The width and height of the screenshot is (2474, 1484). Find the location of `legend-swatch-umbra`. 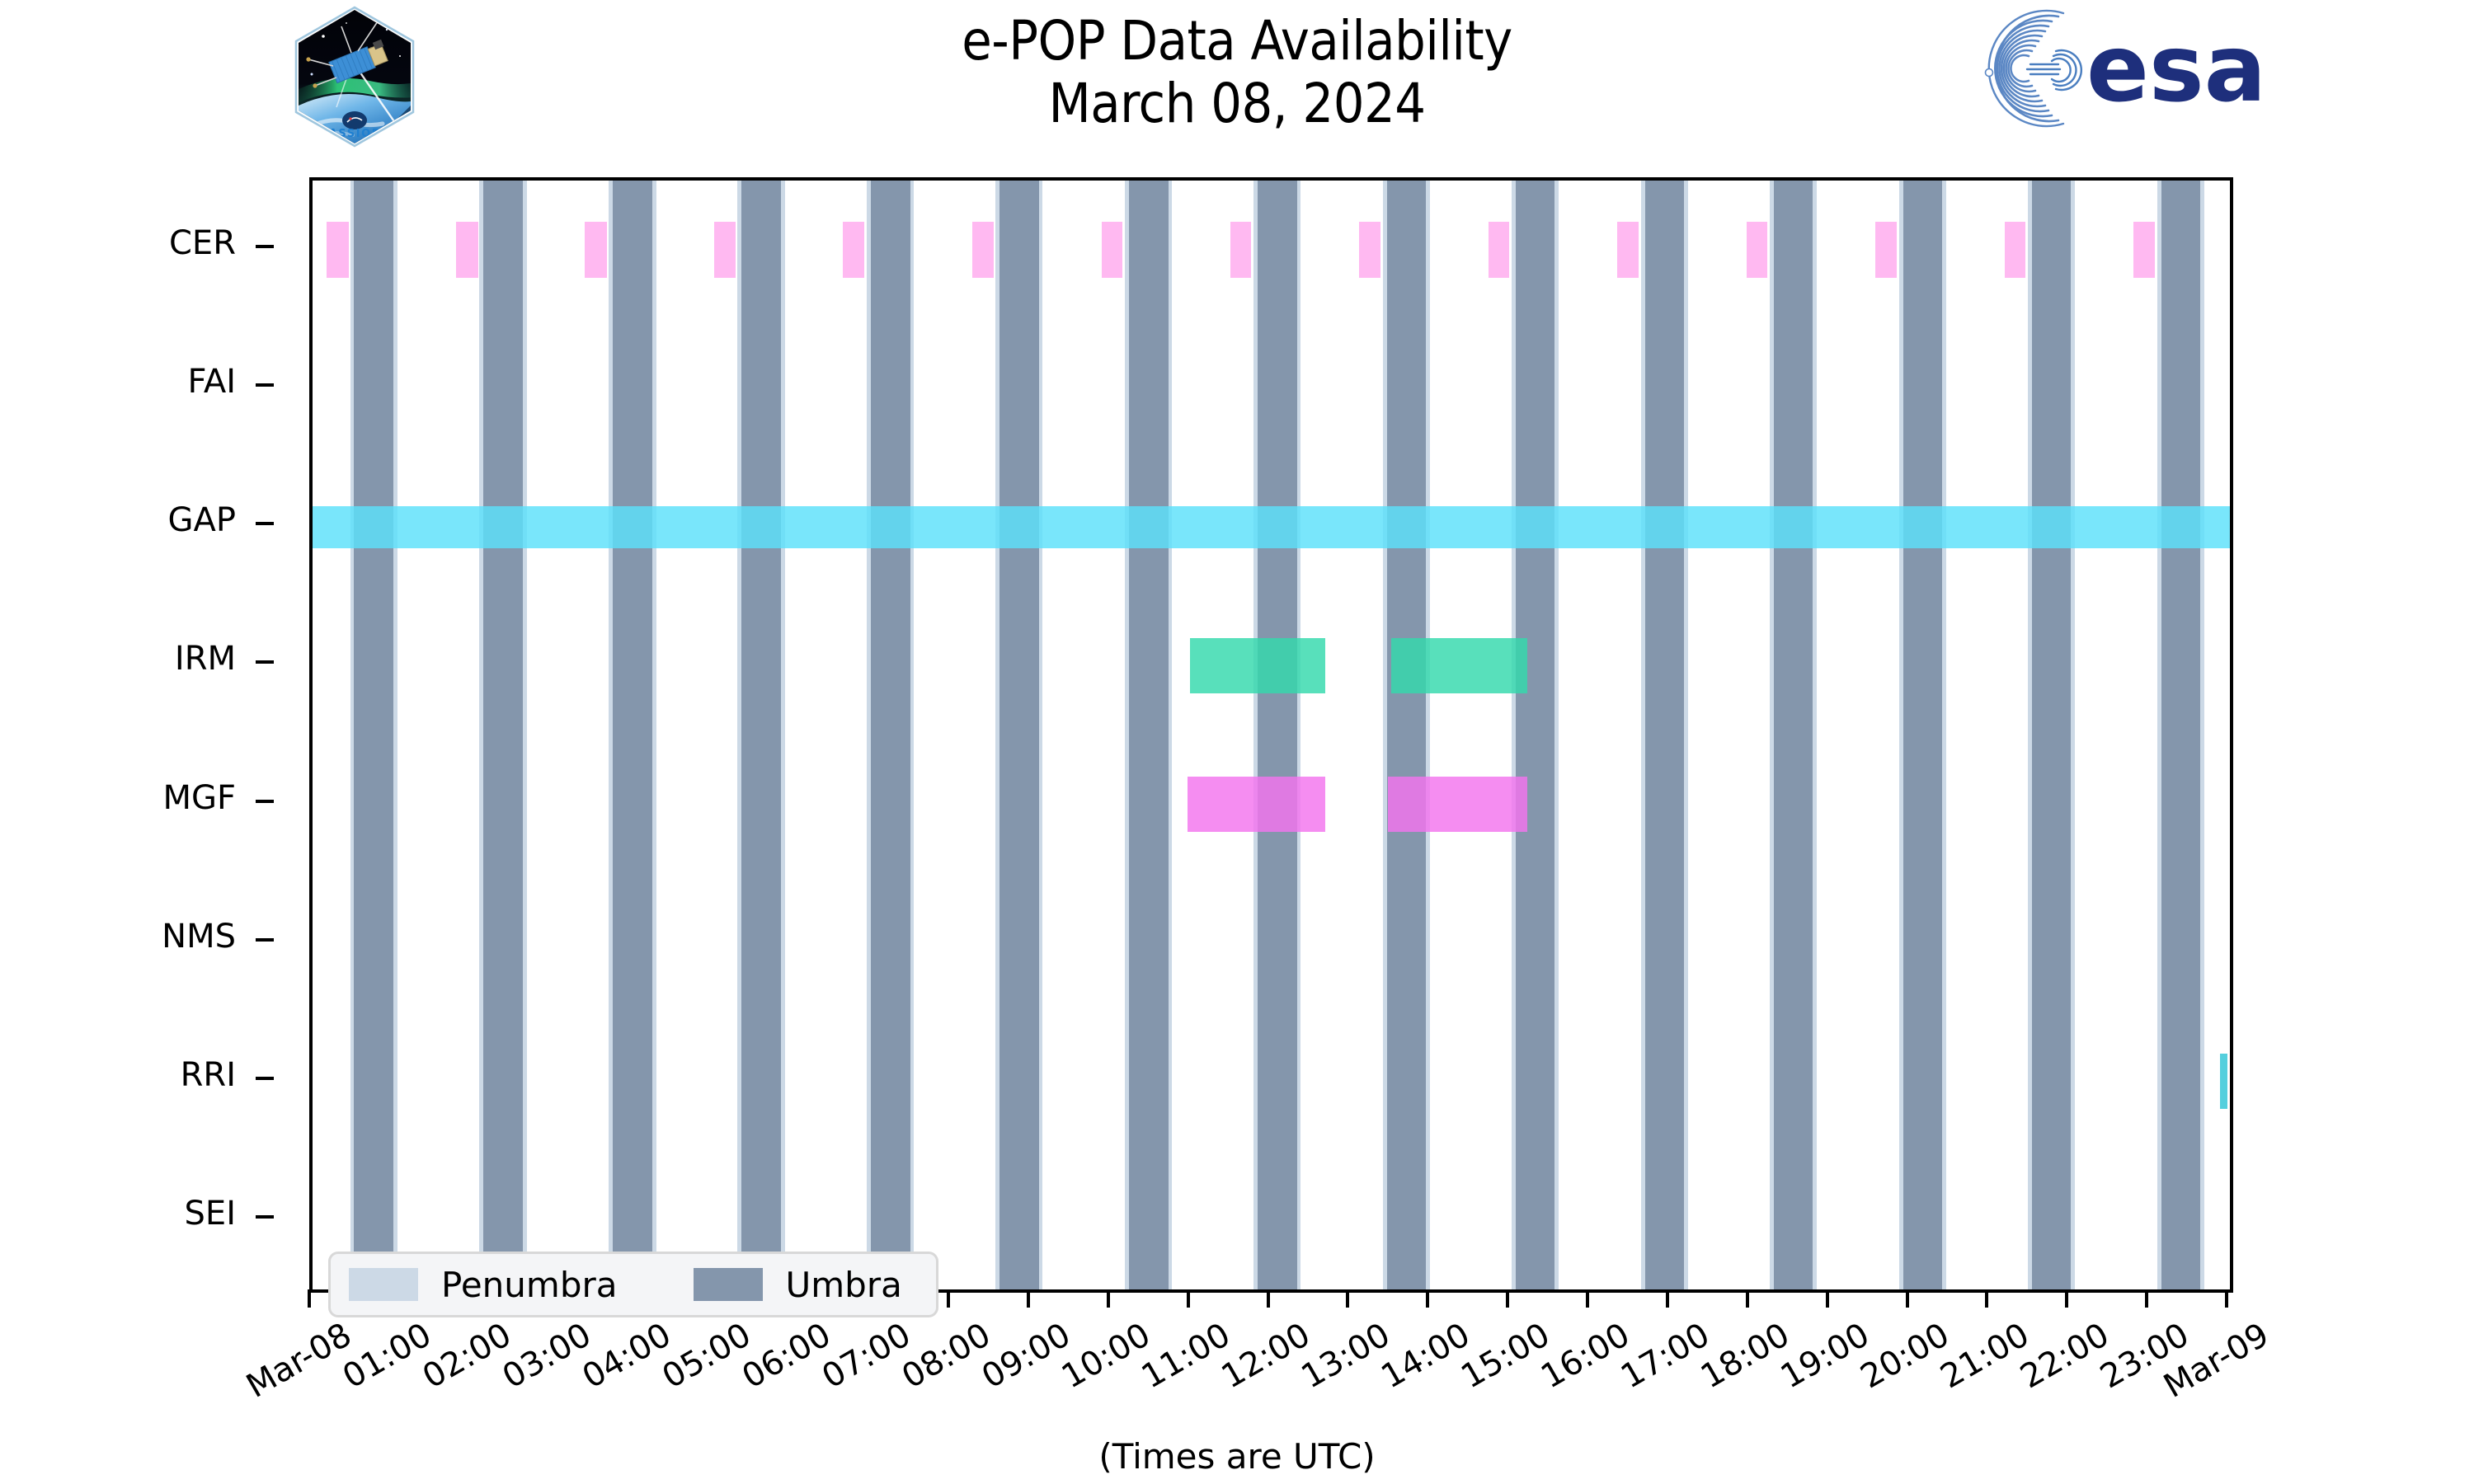

legend-swatch-umbra is located at coordinates (728, 1284).